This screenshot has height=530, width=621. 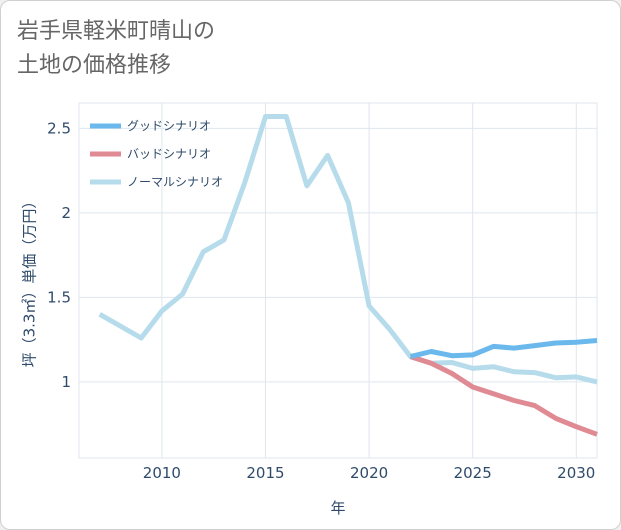 I want to click on y-tick-label: 2, so click(x=66, y=213).